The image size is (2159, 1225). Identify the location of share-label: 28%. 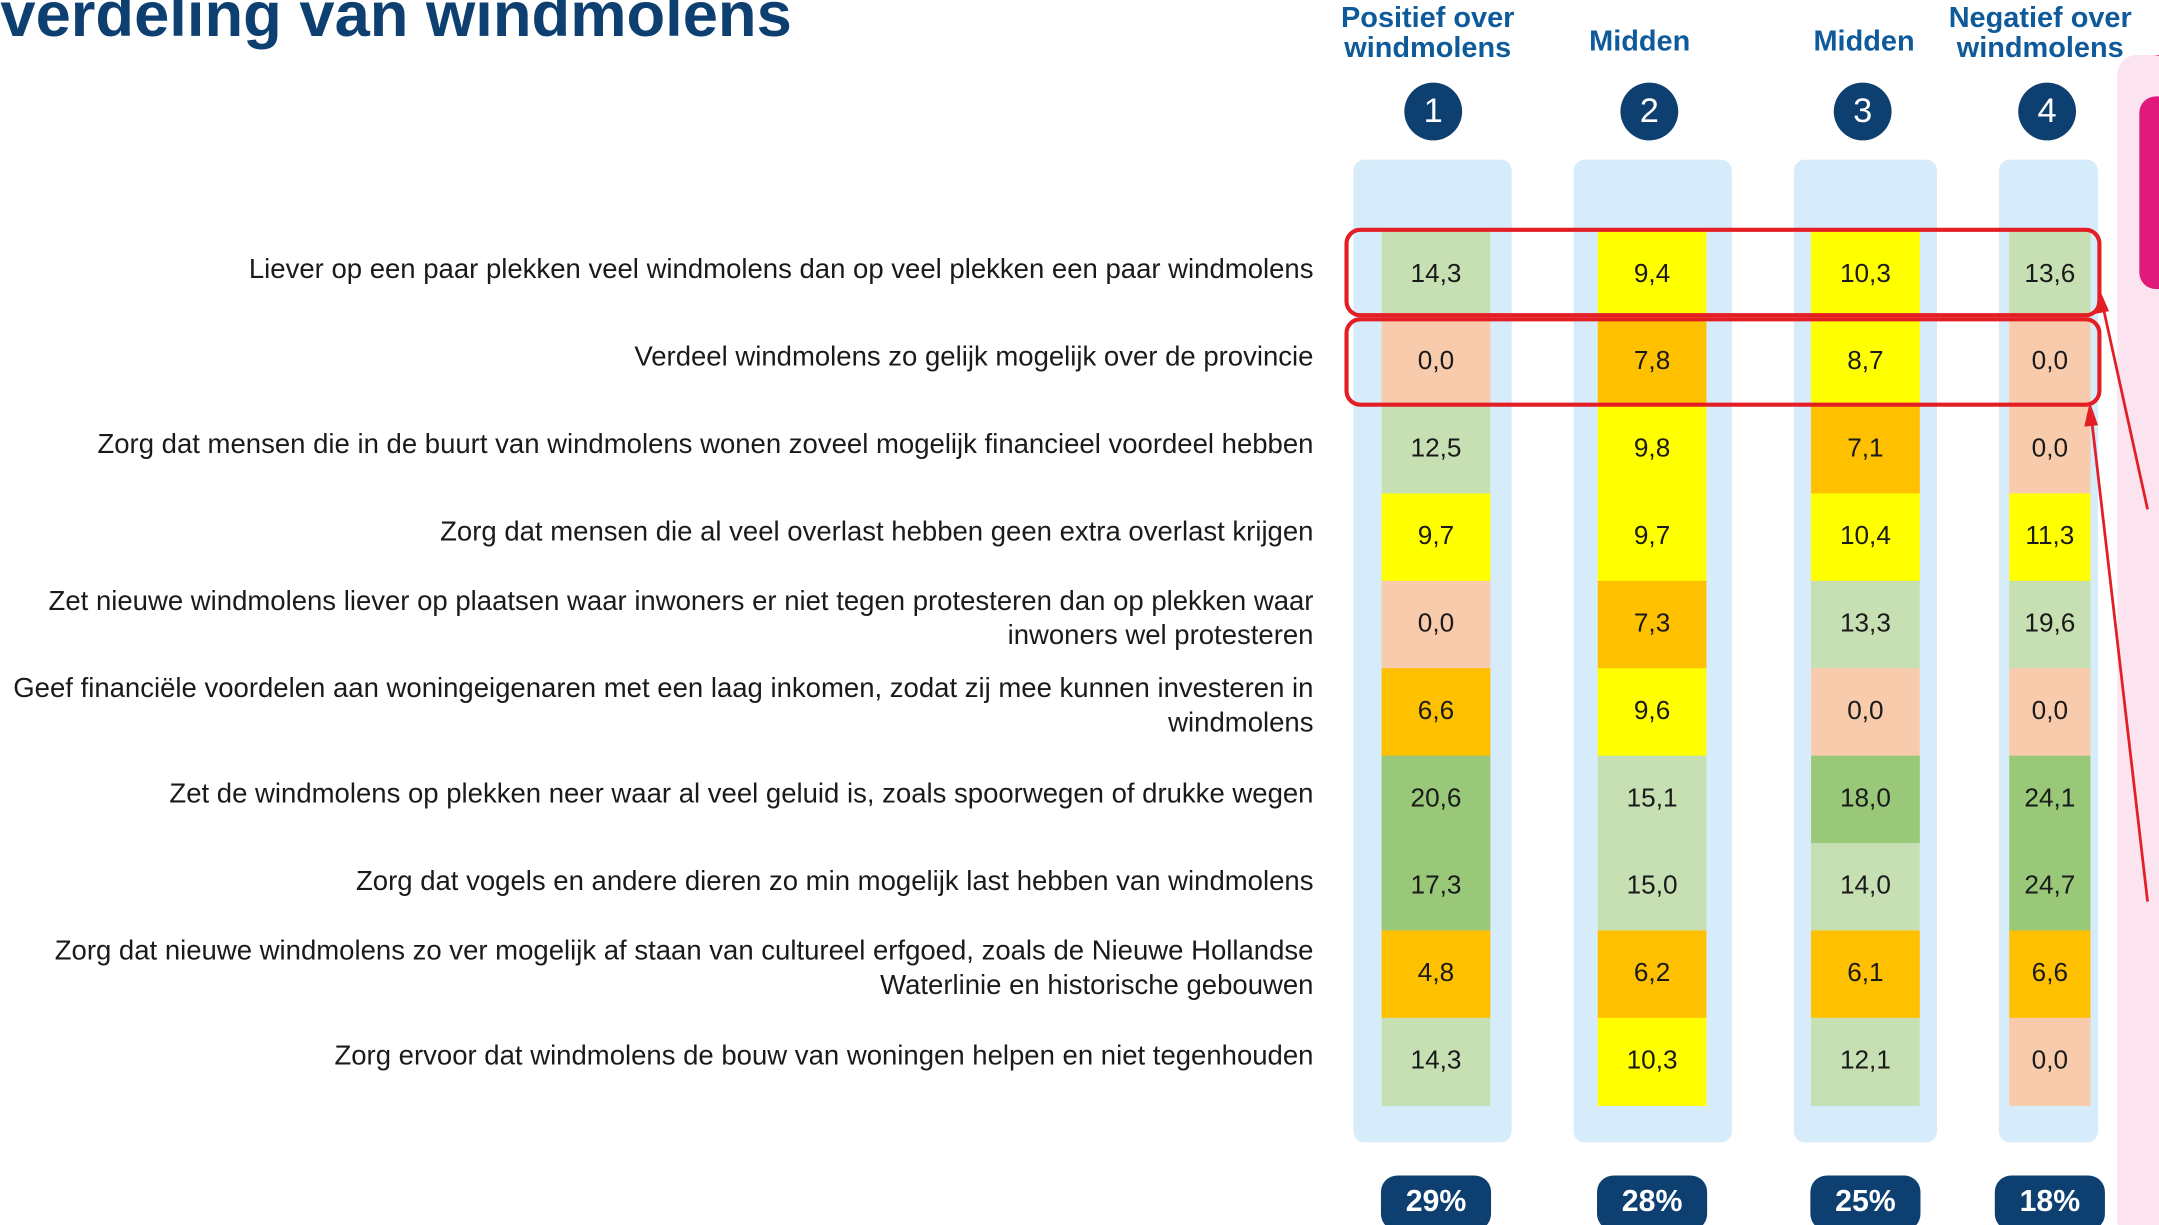
(1652, 1201).